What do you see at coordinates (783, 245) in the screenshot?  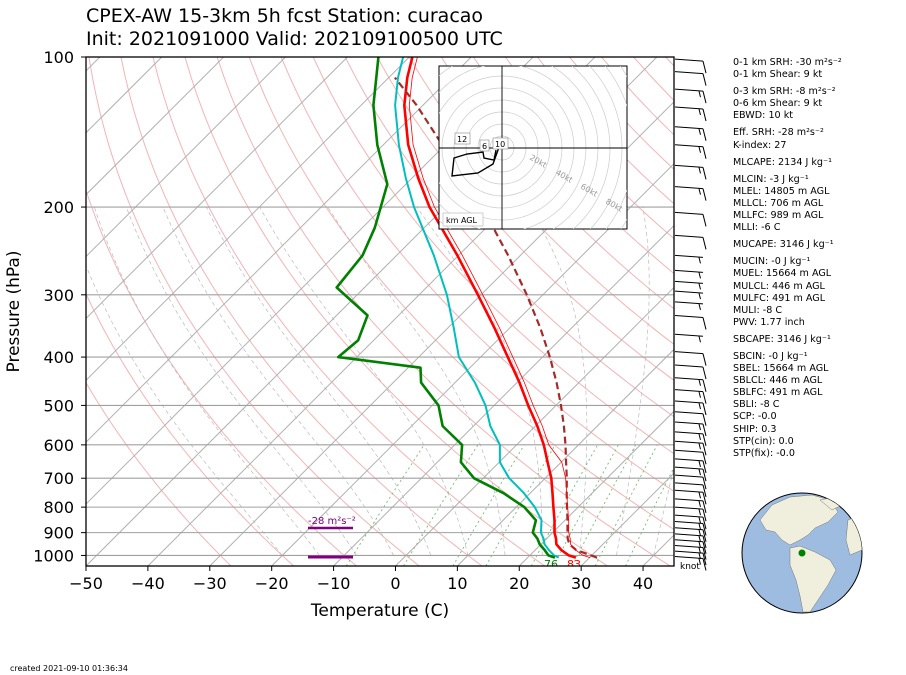 I see `stat-line: MUCAPE: 3146 J kg⁻¹` at bounding box center [783, 245].